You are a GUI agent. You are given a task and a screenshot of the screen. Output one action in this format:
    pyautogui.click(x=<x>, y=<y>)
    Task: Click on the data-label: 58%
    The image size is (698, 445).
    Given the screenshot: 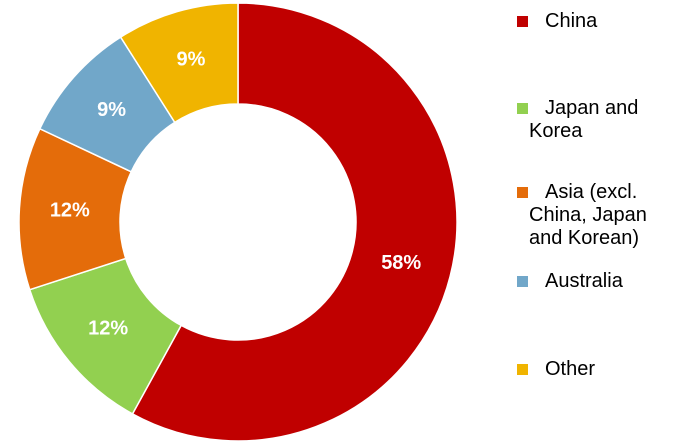 What is the action you would take?
    pyautogui.click(x=401, y=263)
    